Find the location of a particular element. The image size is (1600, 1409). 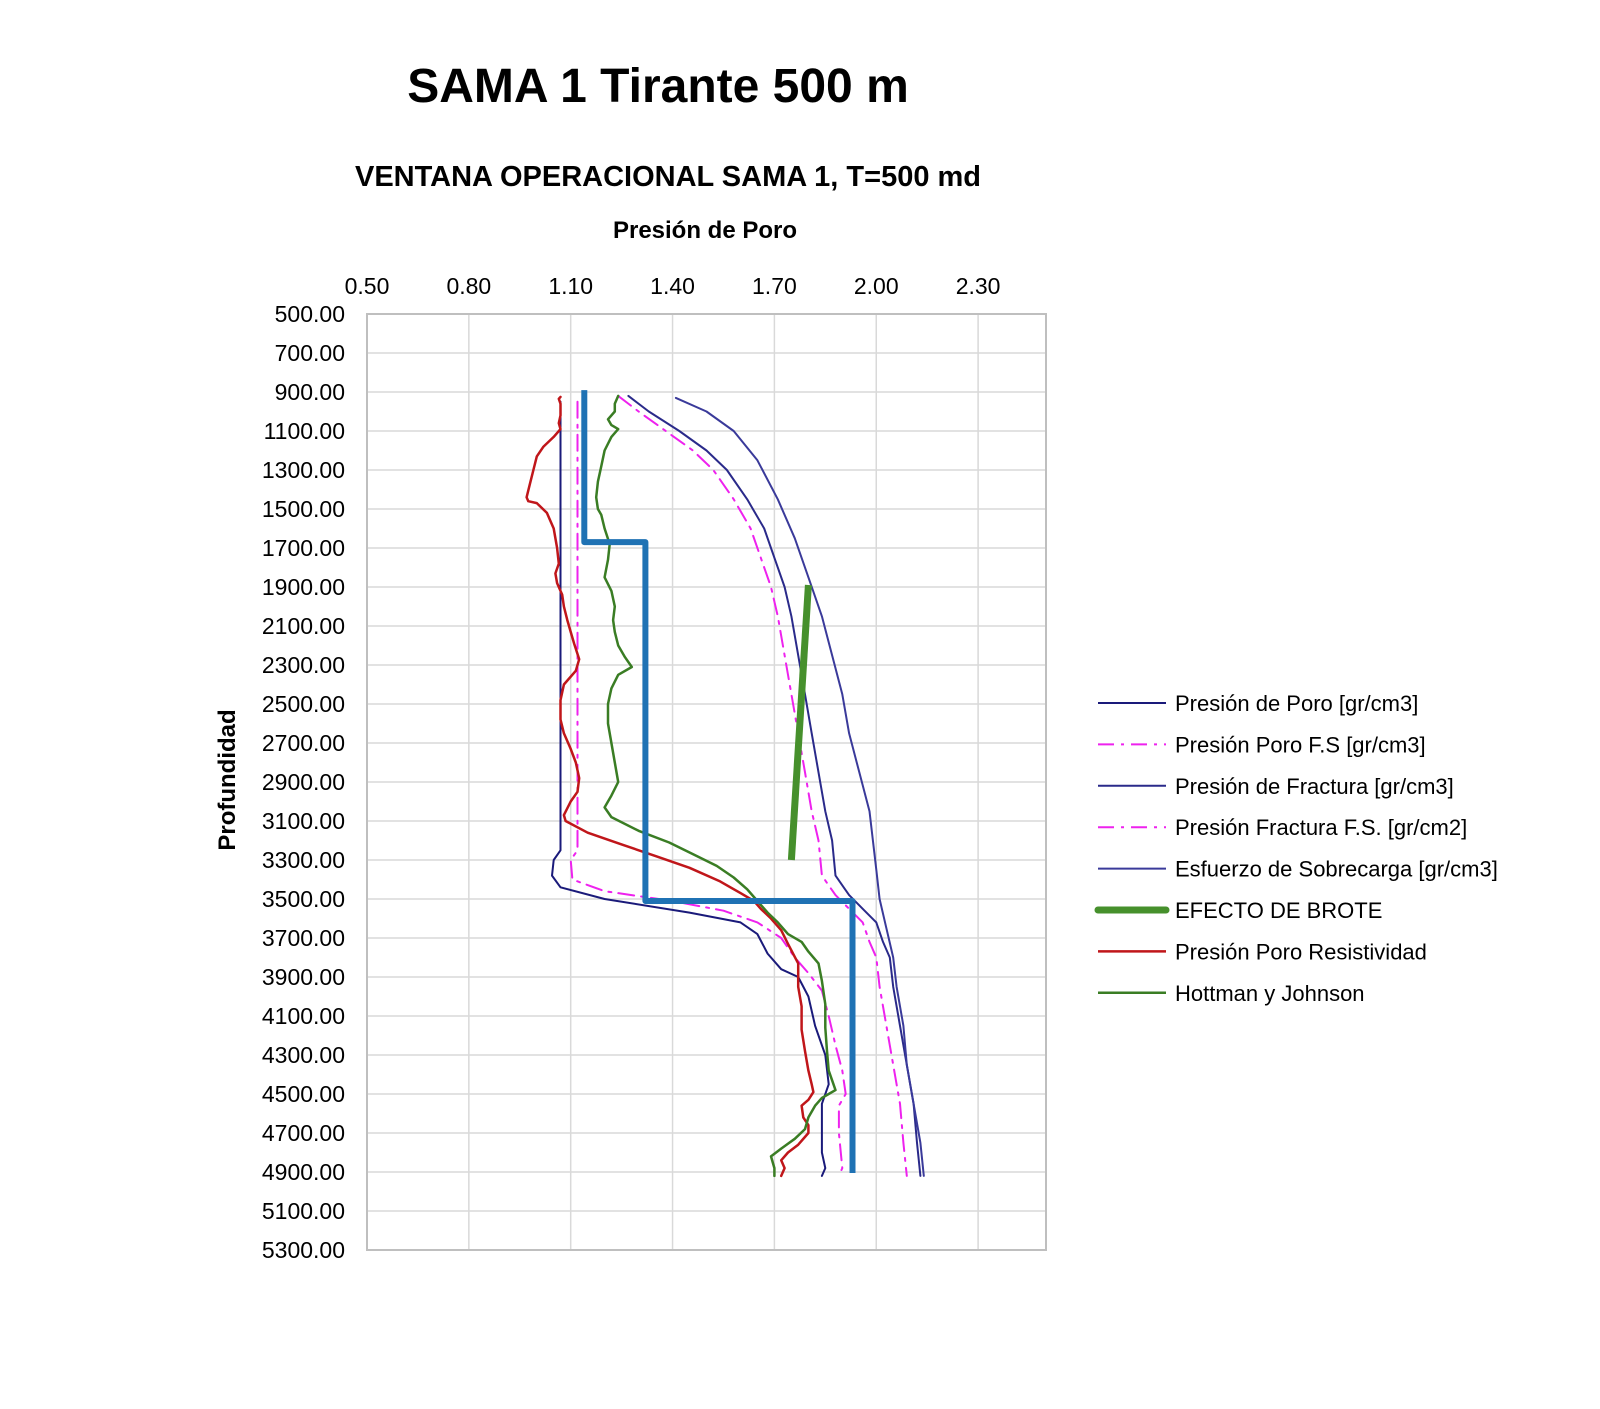

x-tick-label: 2.30 is located at coordinates (978, 286).